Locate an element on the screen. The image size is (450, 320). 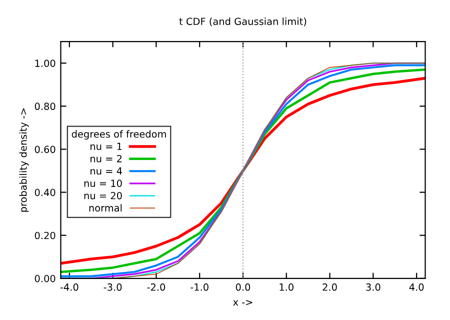
x-tick-label: 3.0 is located at coordinates (373, 287).